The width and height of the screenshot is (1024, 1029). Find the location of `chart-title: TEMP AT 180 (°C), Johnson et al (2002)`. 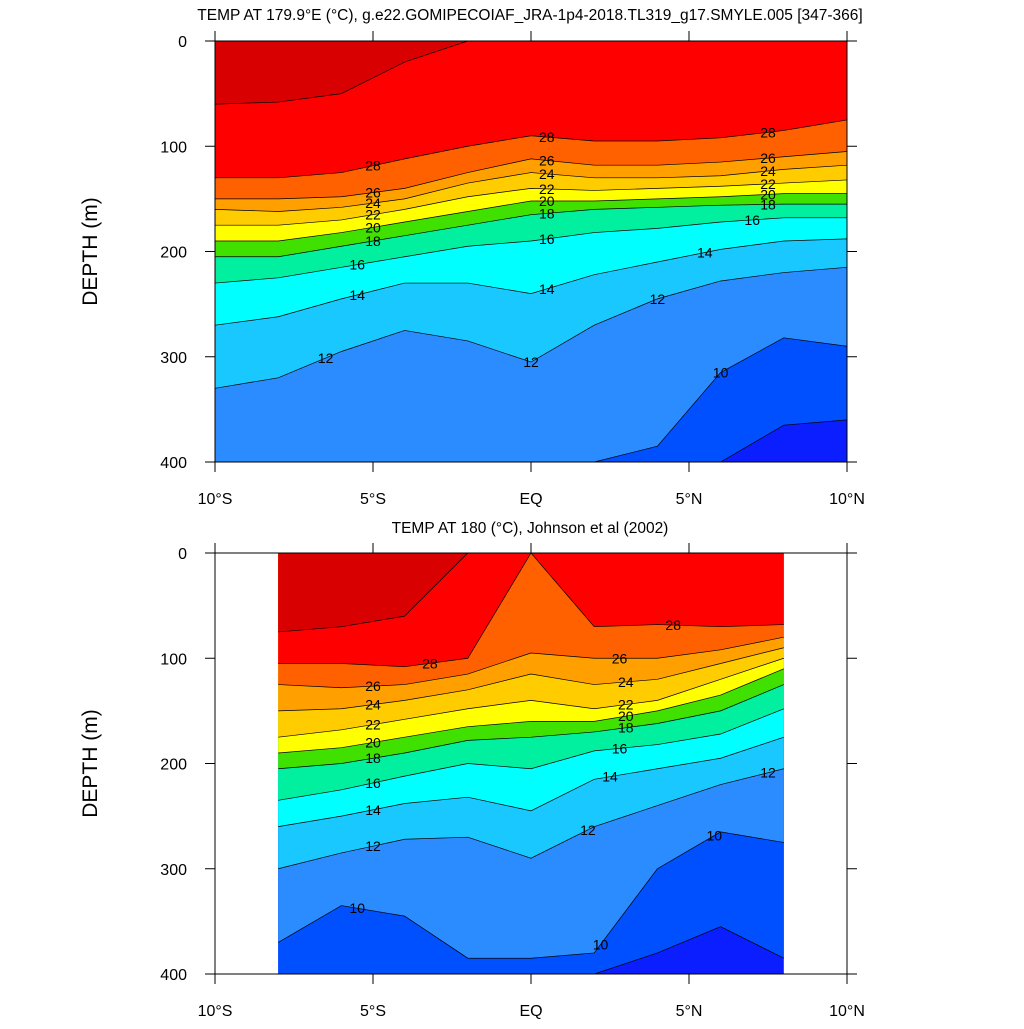

chart-title: TEMP AT 180 (°C), Johnson et al (2002) is located at coordinates (530, 528).